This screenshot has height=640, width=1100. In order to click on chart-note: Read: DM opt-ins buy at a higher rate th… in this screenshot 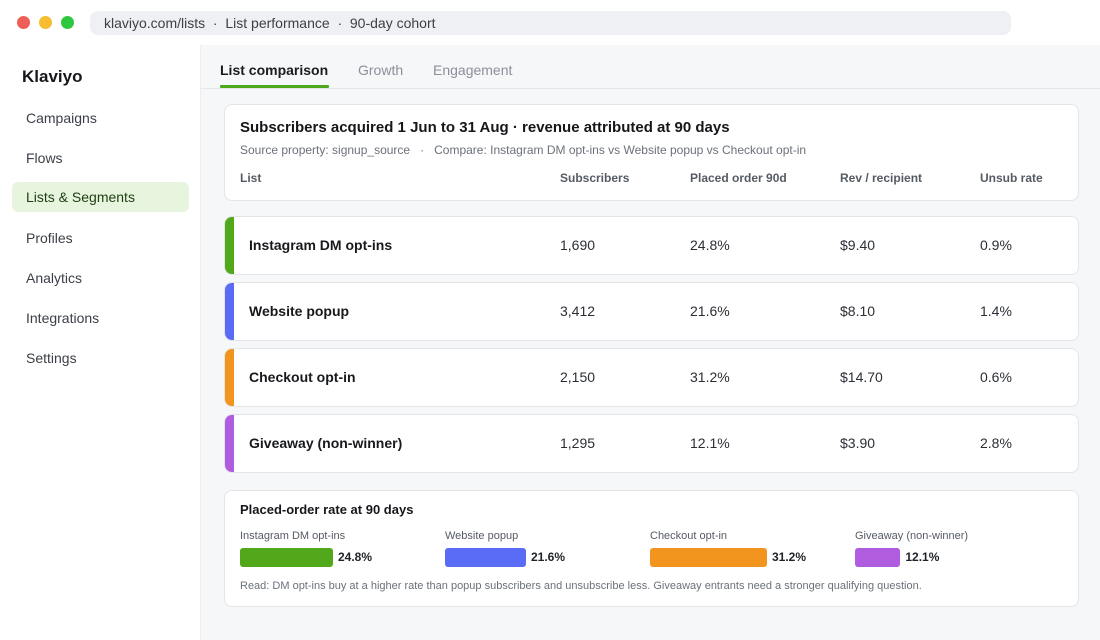, I will do `click(581, 586)`.